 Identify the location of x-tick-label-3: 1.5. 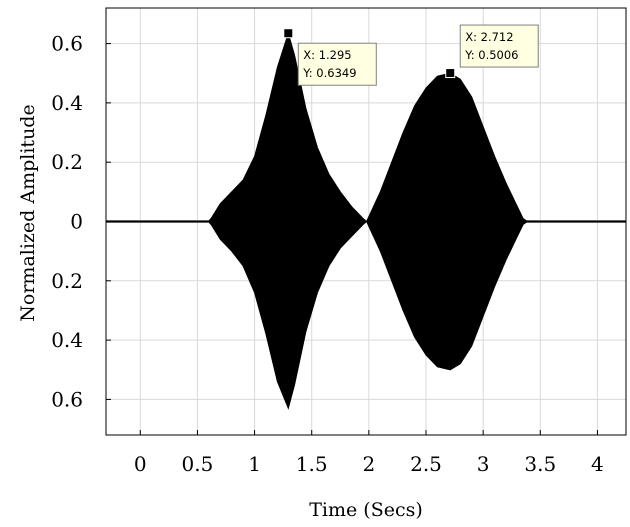
(312, 464).